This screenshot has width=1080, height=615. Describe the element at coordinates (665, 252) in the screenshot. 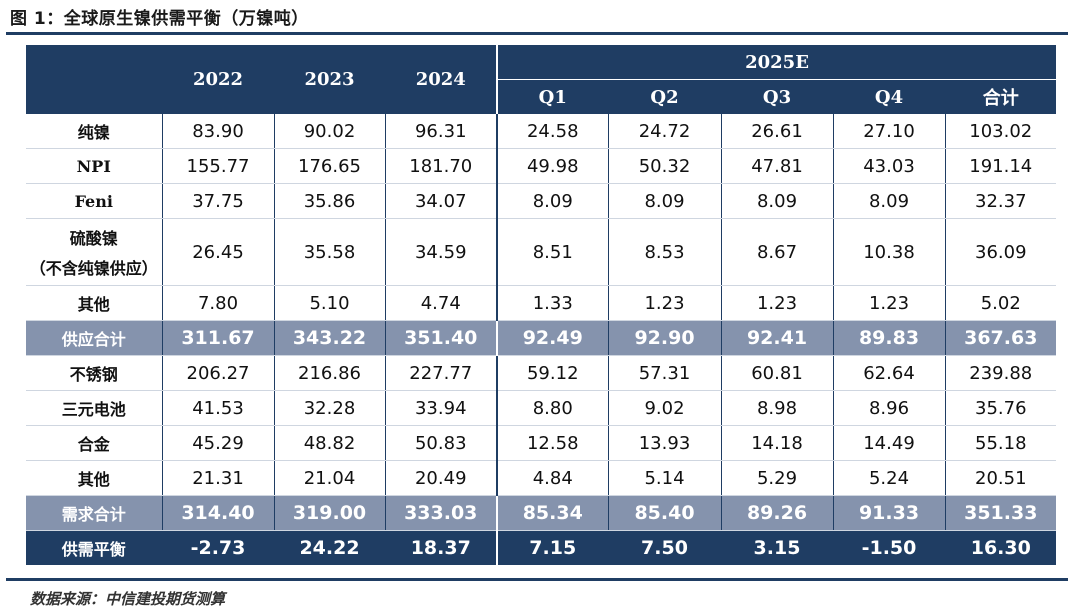

I see `cell: 8.53` at that location.